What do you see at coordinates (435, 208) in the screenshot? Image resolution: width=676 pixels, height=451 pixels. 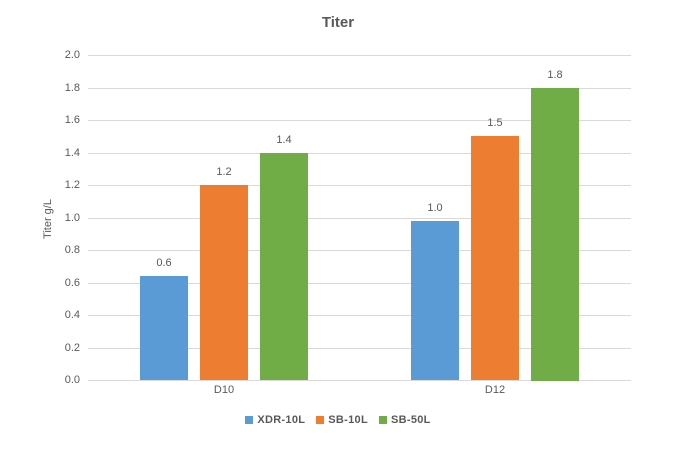 I see `bar-data-label: 1.0` at bounding box center [435, 208].